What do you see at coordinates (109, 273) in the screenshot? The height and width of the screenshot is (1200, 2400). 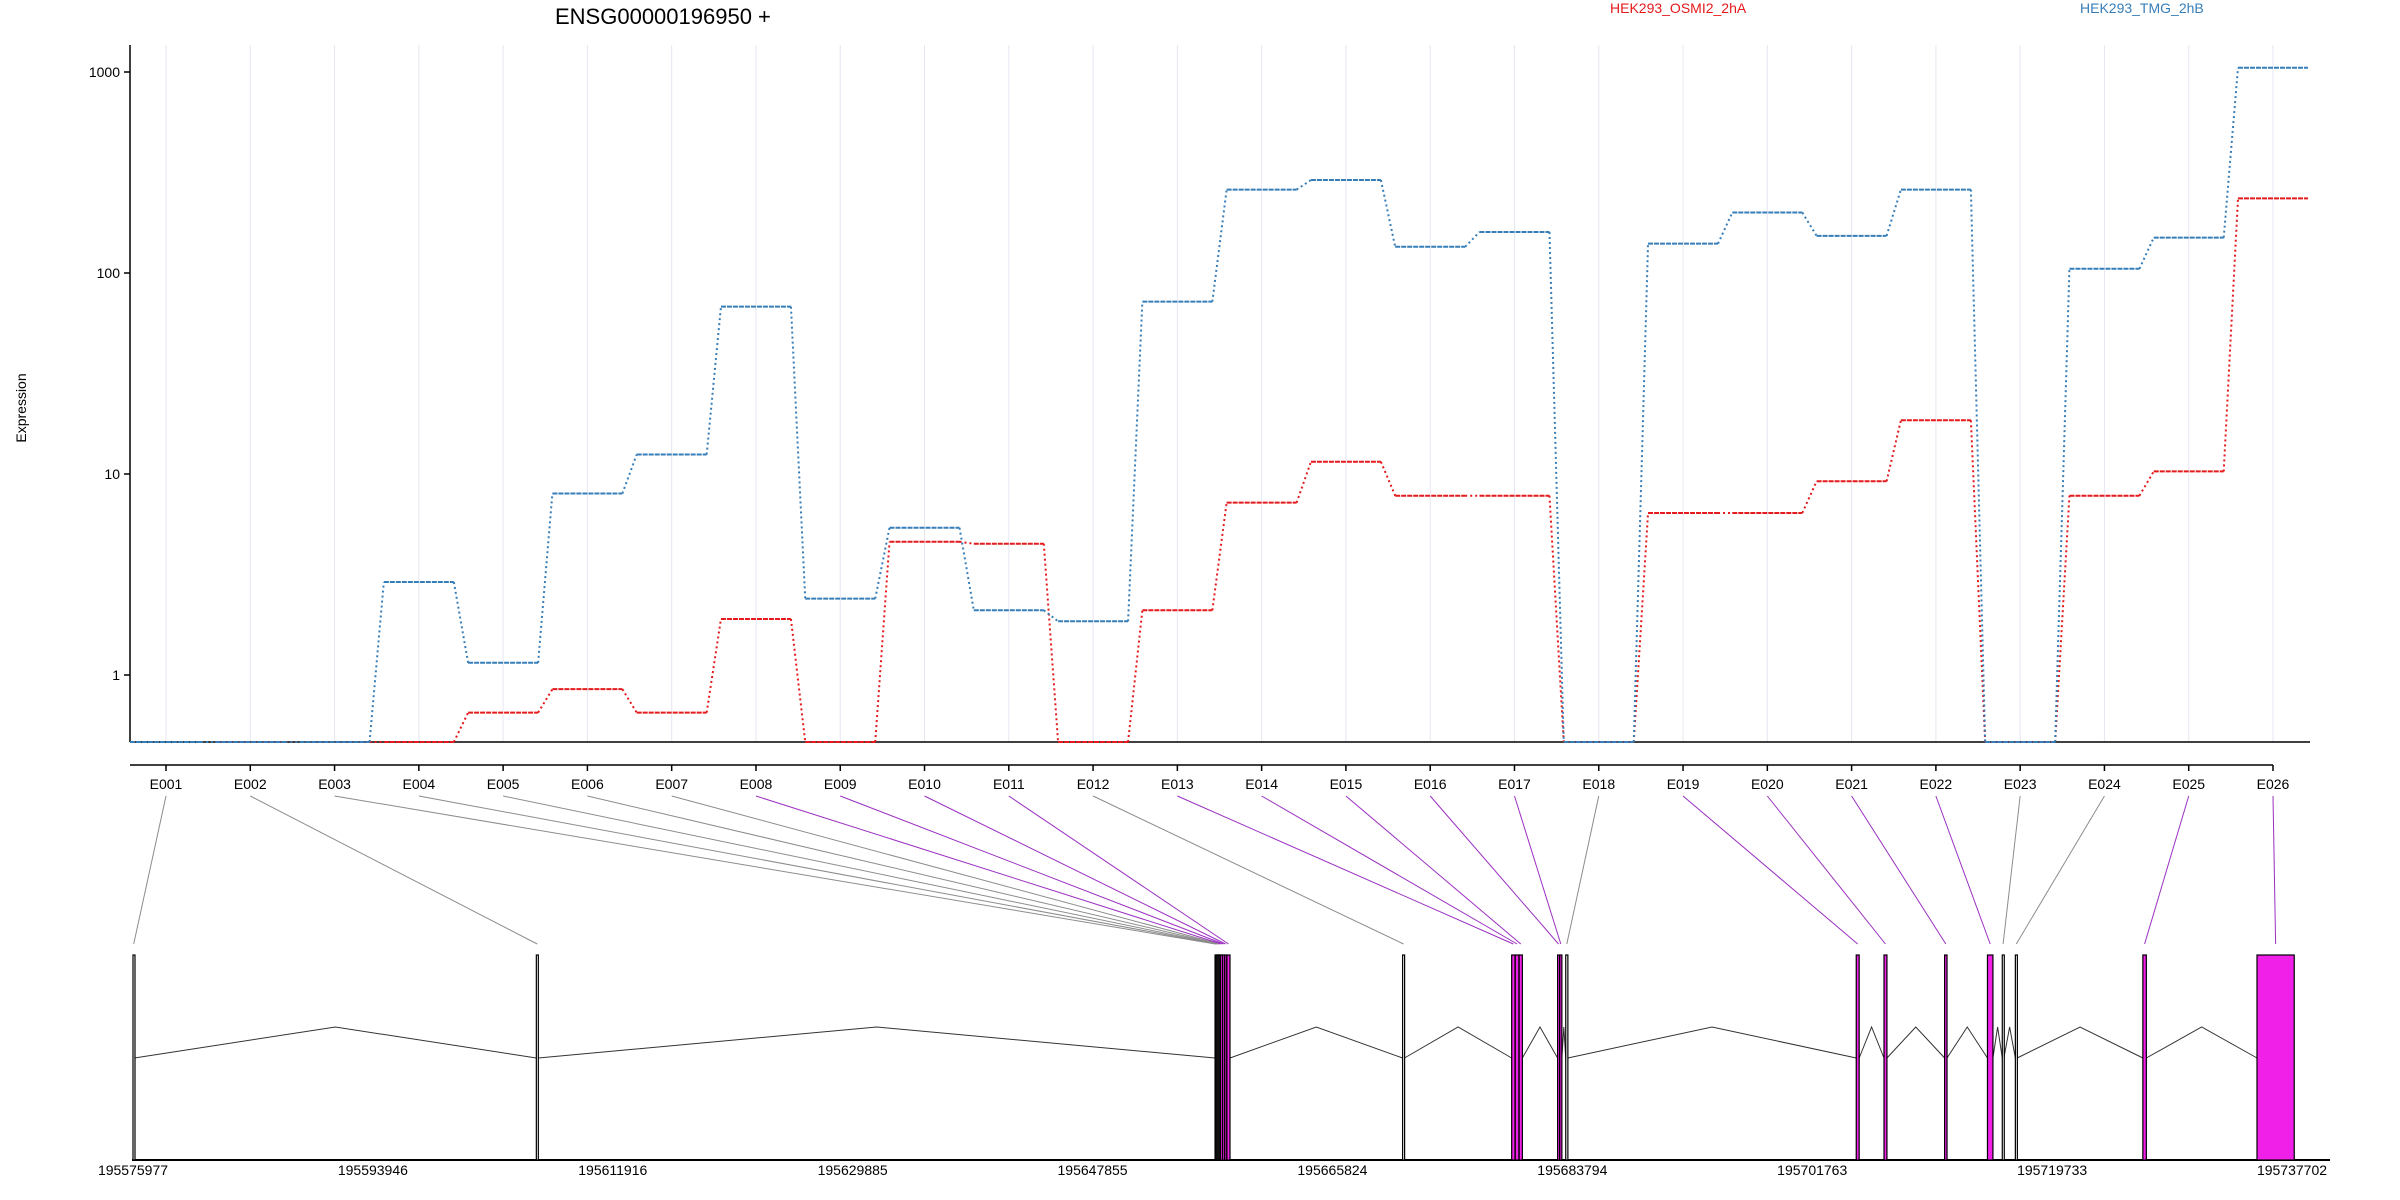 I see `y-tick-label: 100` at bounding box center [109, 273].